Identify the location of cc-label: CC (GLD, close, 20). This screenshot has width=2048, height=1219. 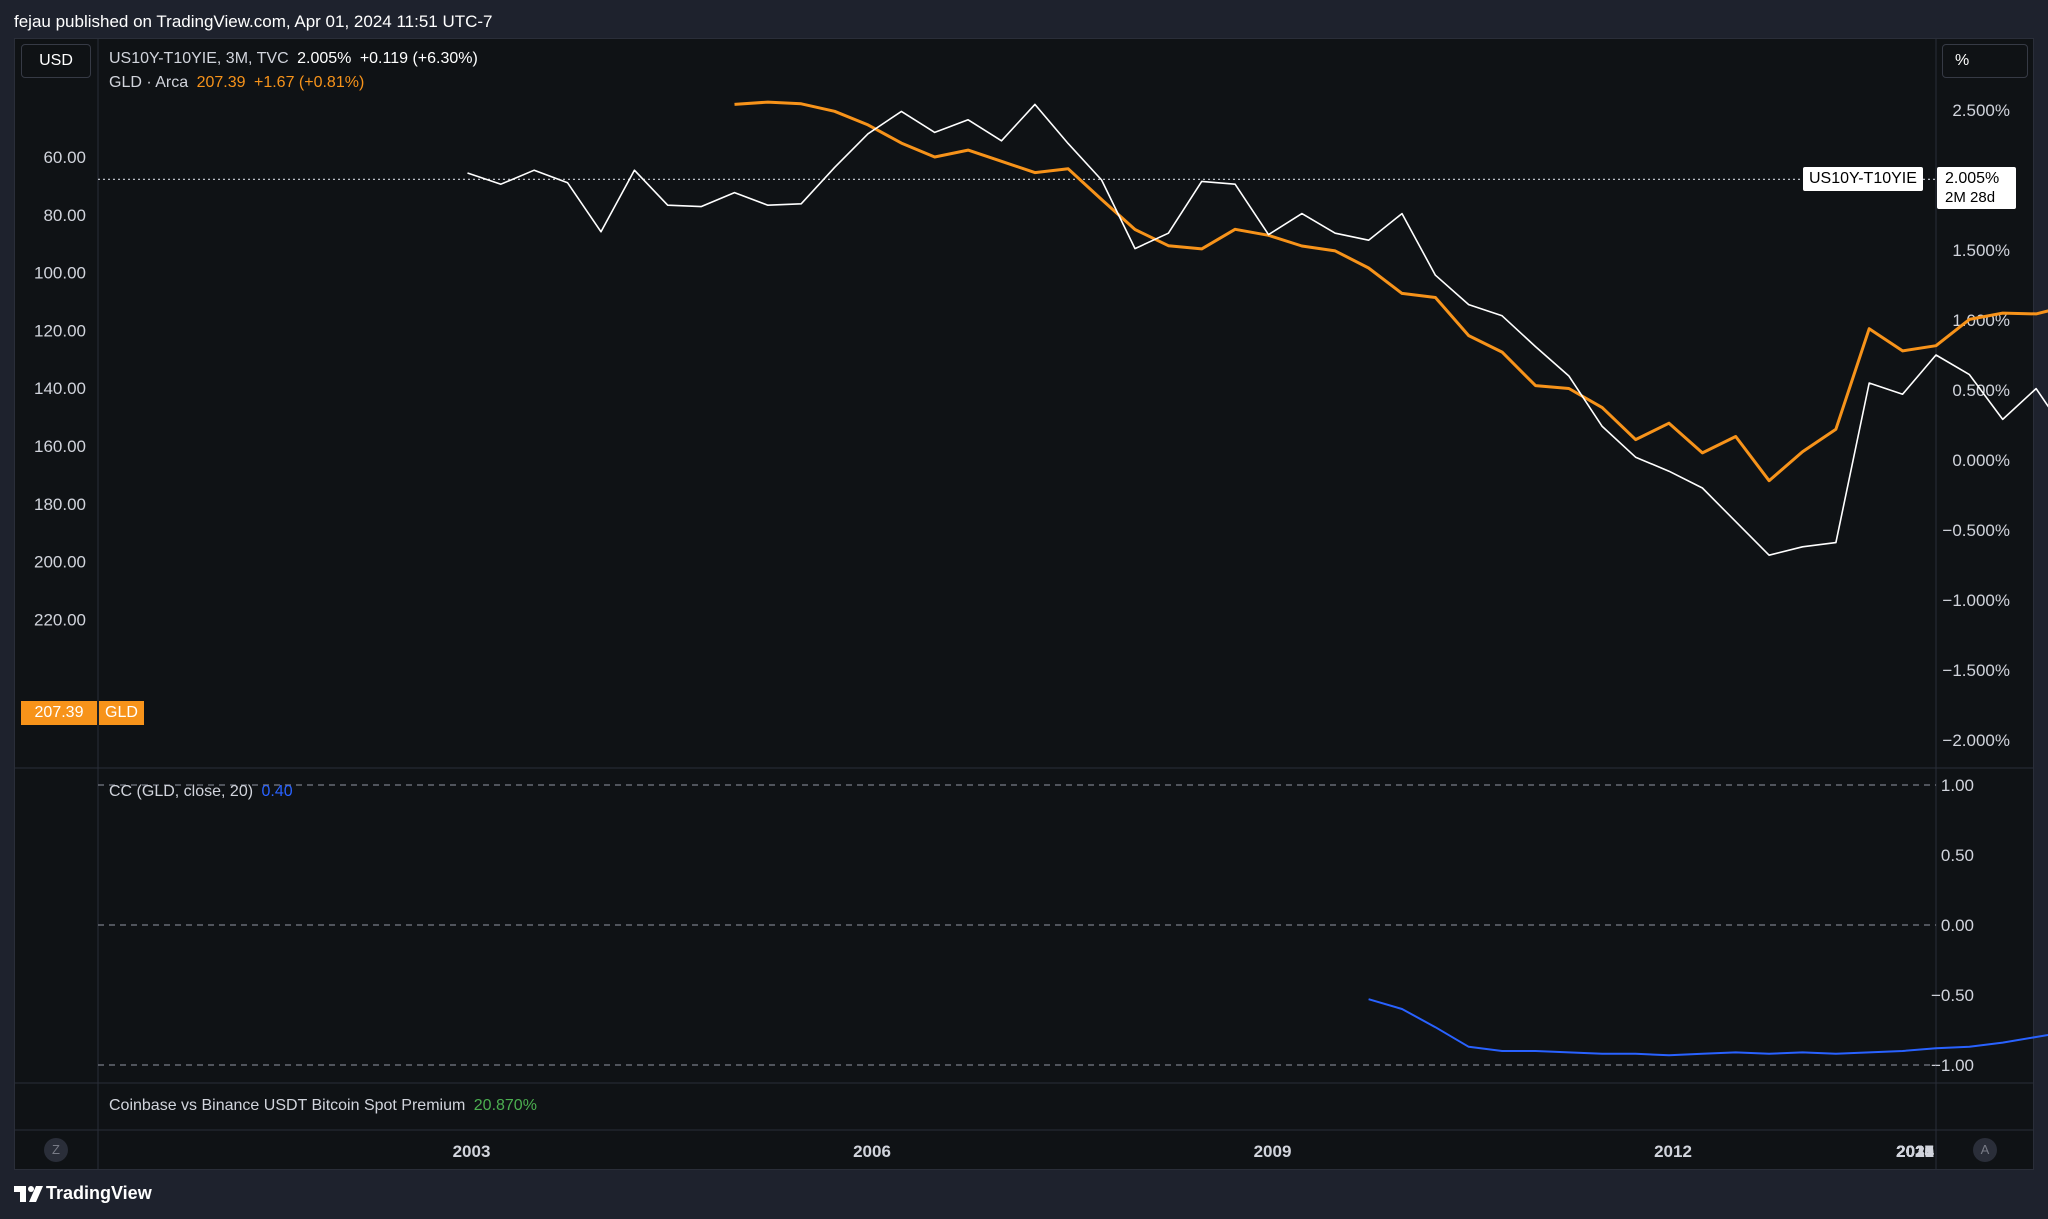
(181, 791).